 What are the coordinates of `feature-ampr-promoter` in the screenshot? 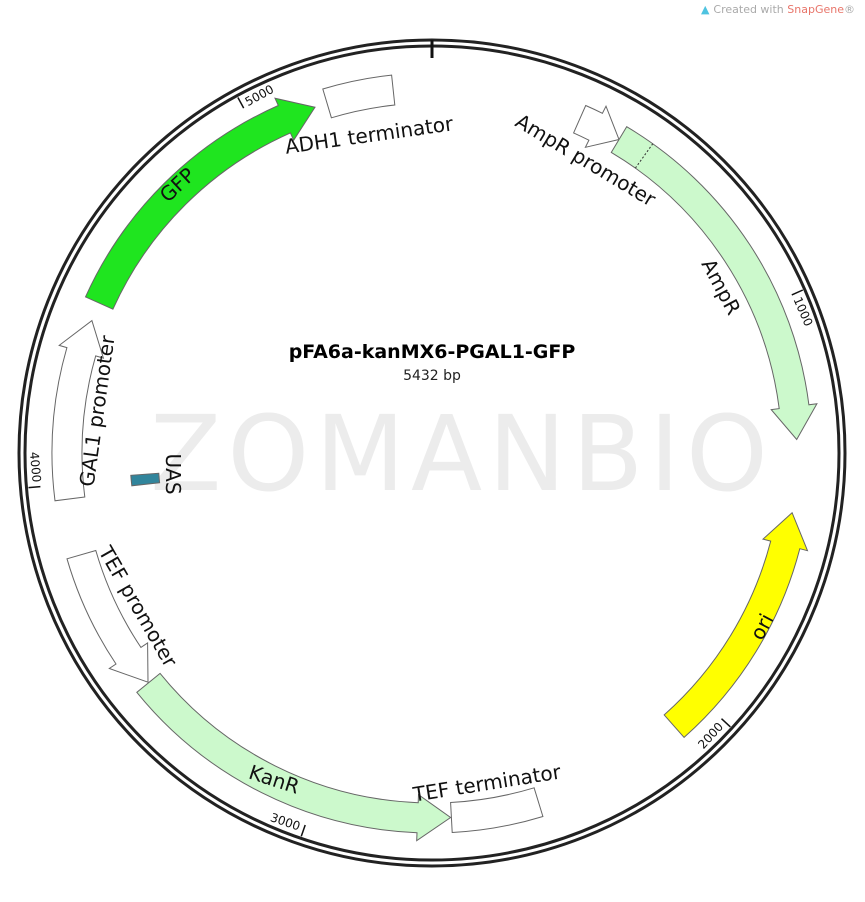 It's located at (596, 126).